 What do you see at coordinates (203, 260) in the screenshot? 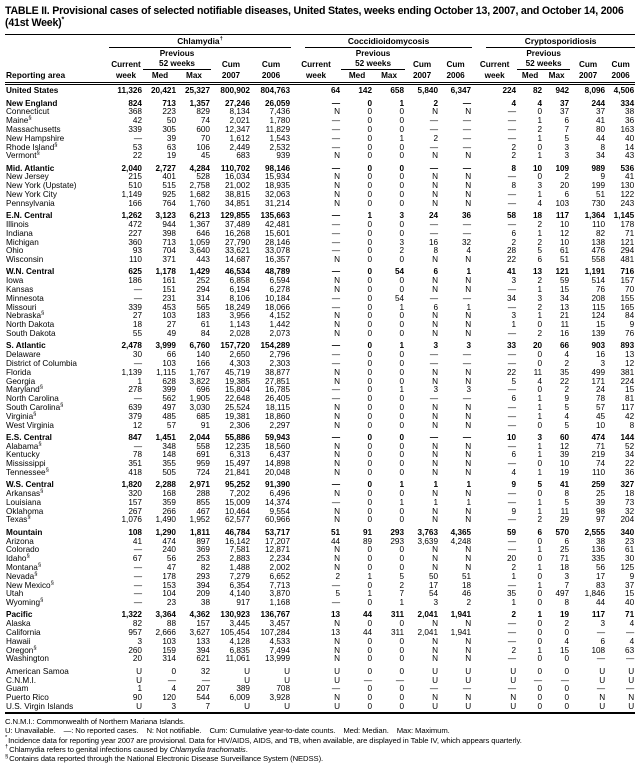
I see `value-cell: 443` at bounding box center [203, 260].